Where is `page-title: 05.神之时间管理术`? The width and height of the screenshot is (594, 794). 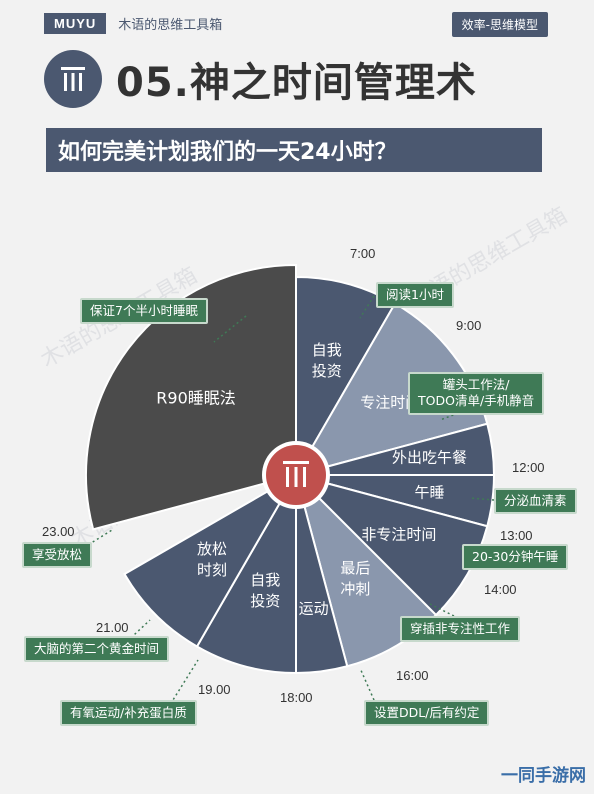 page-title: 05.神之时间管理术 is located at coordinates (296, 83).